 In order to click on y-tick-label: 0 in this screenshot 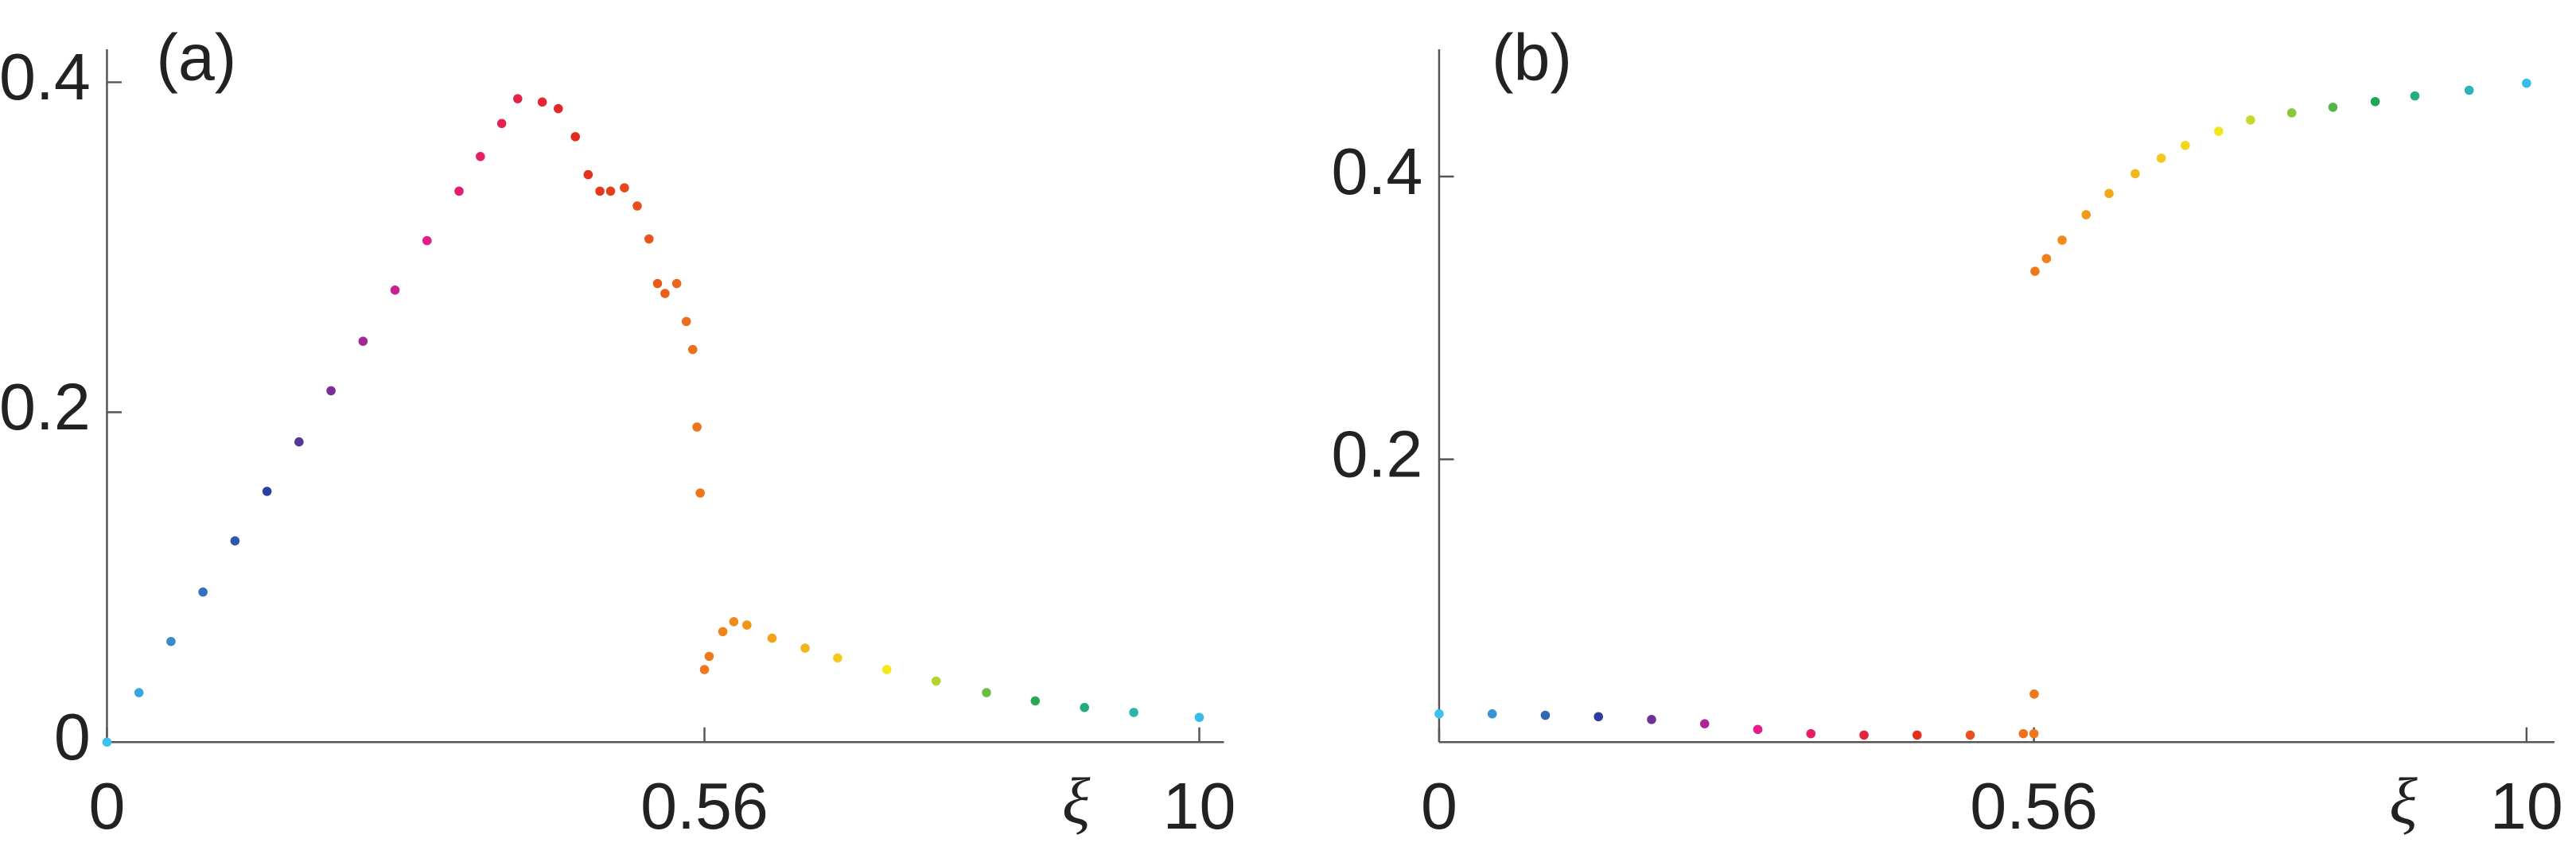, I will do `click(73, 737)`.